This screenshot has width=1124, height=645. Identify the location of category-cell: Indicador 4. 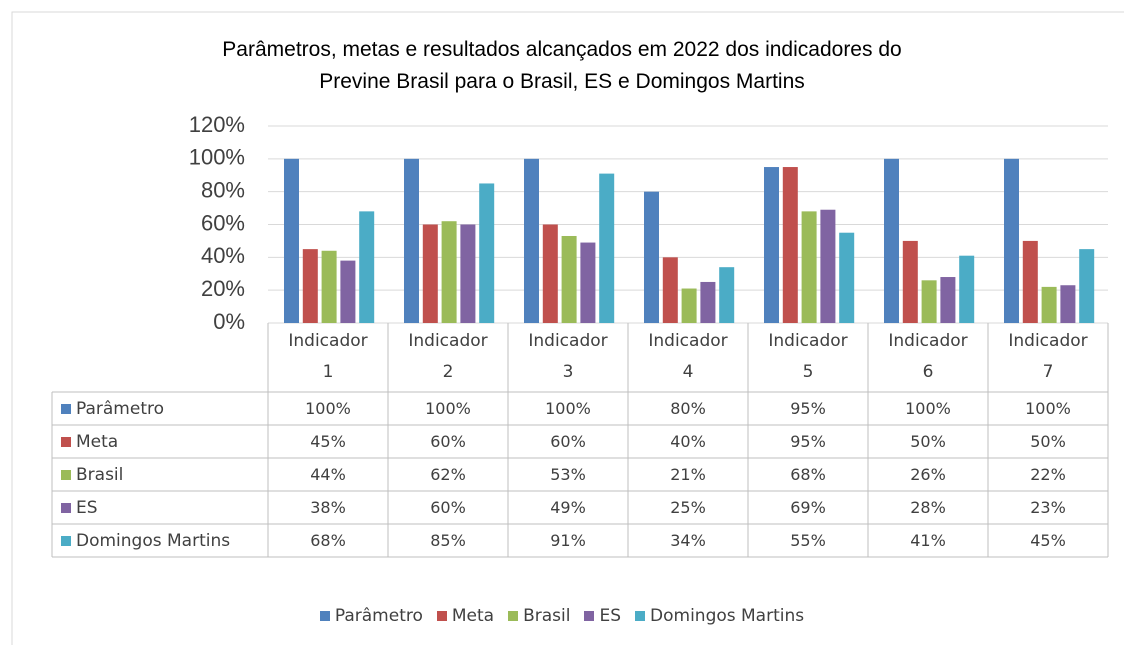
(688, 357).